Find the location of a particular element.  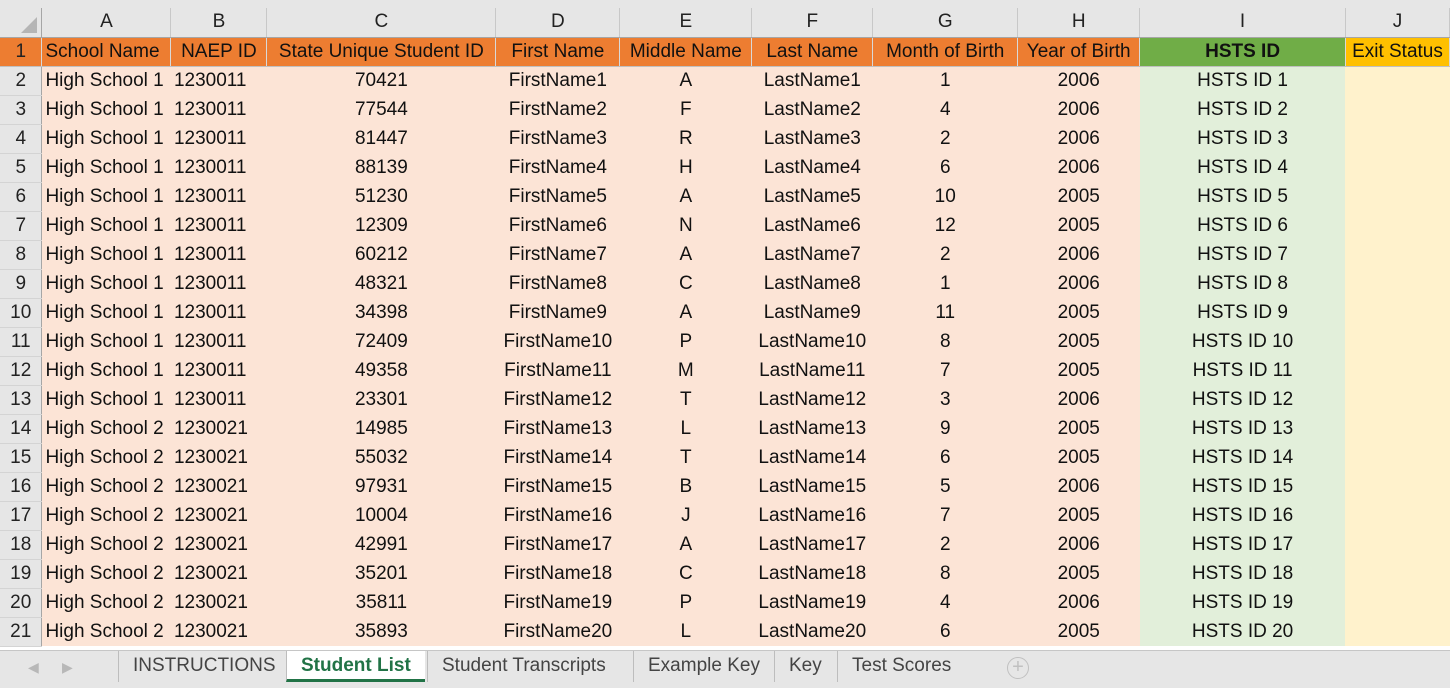

cell: 12 is located at coordinates (945, 225).